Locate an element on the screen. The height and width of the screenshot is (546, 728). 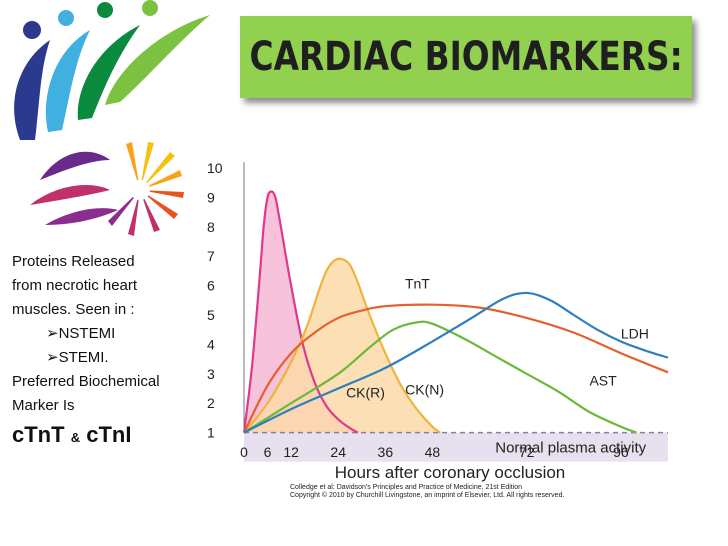
y-tick-label: 2 is located at coordinates (211, 403).